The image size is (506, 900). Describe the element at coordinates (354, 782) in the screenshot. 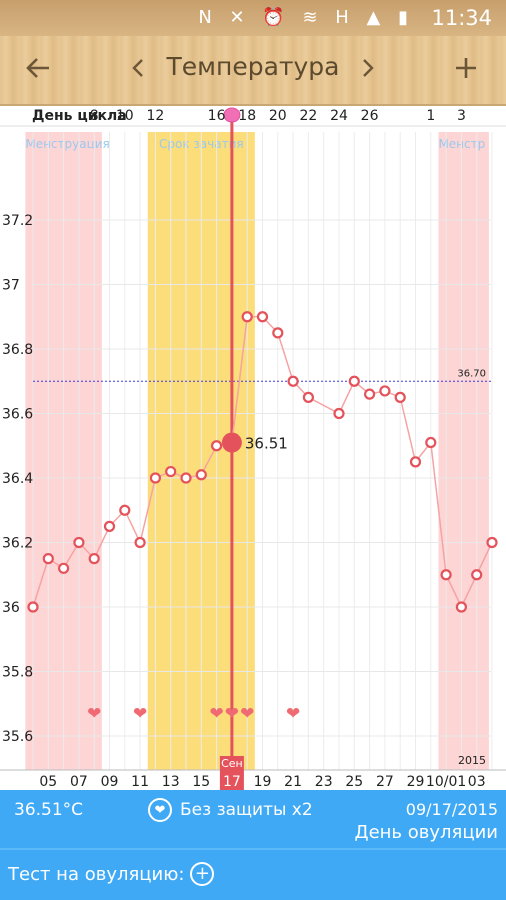

I see `x-date-label: 25` at that location.